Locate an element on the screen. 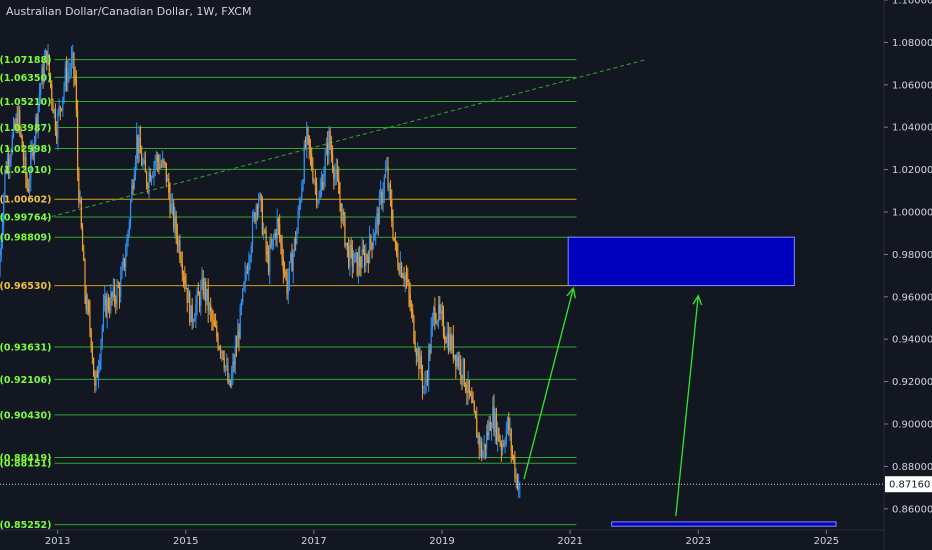 The image size is (932, 550). x-tick-label: 2013 is located at coordinates (57, 541).